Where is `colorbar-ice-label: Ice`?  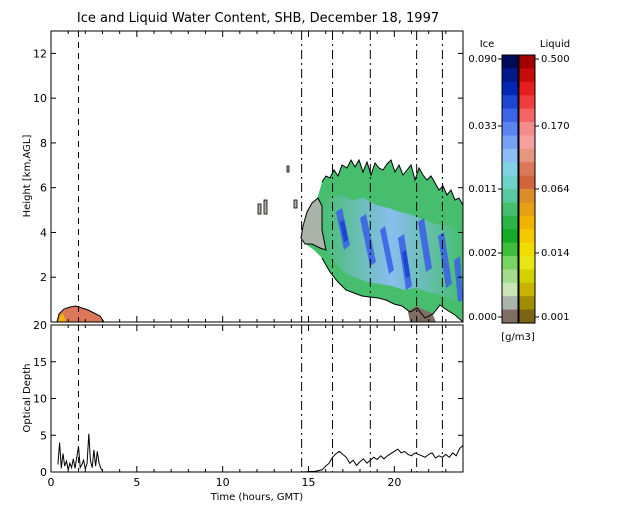
colorbar-ice-label: Ice is located at coordinates (487, 44).